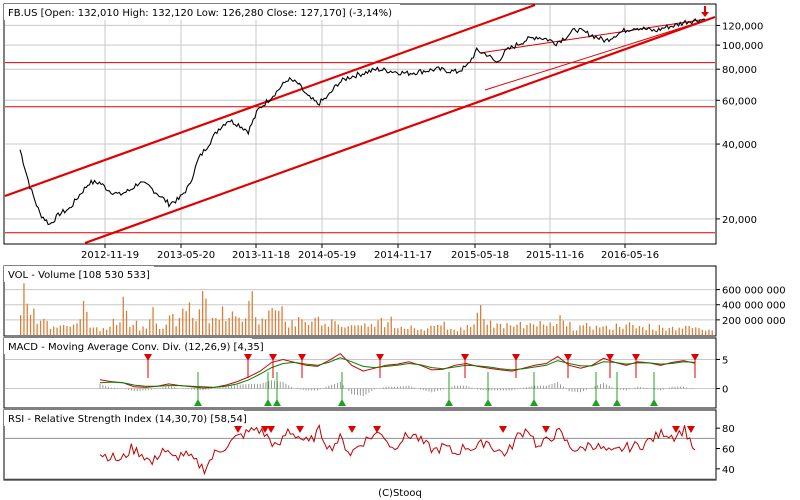 The height and width of the screenshot is (500, 800). I want to click on price-tick-label: 80,000, so click(739, 70).